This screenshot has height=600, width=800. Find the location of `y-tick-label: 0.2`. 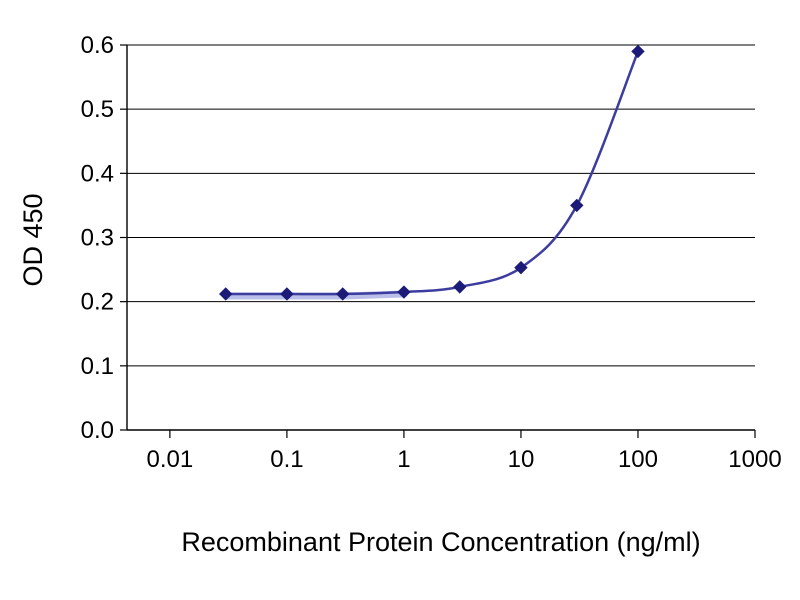

y-tick-label: 0.2 is located at coordinates (97, 302).